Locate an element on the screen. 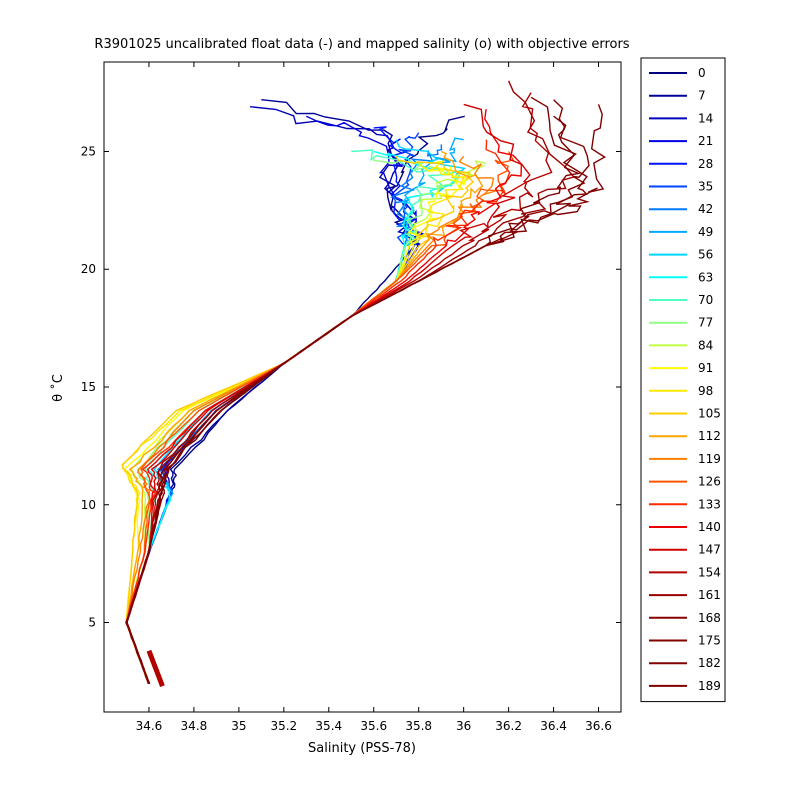 Image resolution: width=800 pixels, height=804 pixels. x-tick-label: 36.6 is located at coordinates (598, 726).